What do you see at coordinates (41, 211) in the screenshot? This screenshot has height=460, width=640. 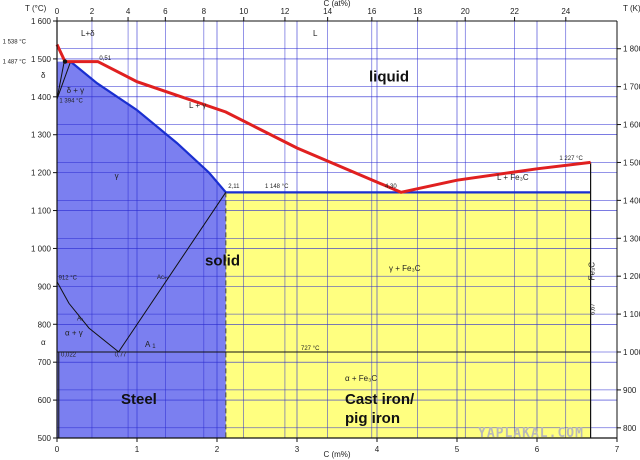 I see `y-tick-label-left: 1 100` at bounding box center [41, 211].